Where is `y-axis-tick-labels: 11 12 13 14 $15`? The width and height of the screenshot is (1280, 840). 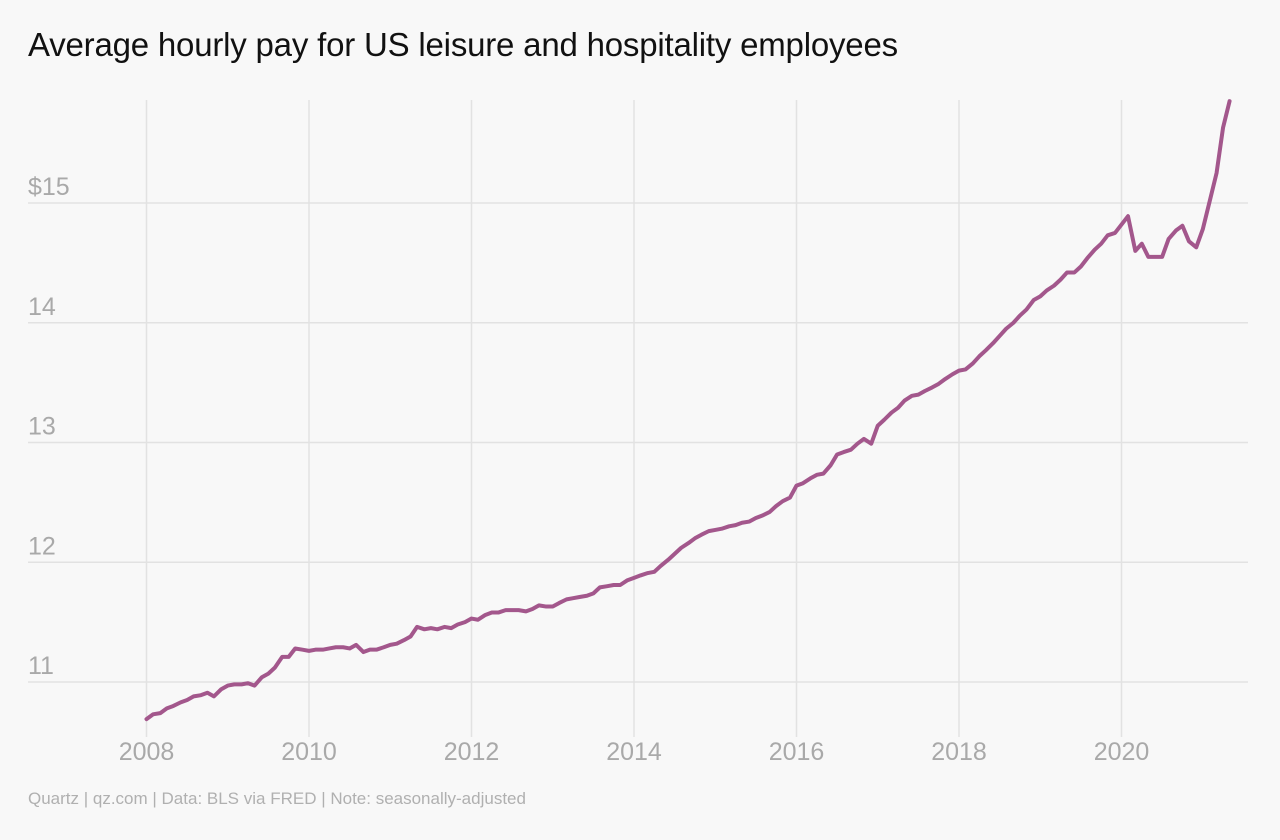 y-axis-tick-labels: 11 12 13 14 $15 is located at coordinates (49, 426).